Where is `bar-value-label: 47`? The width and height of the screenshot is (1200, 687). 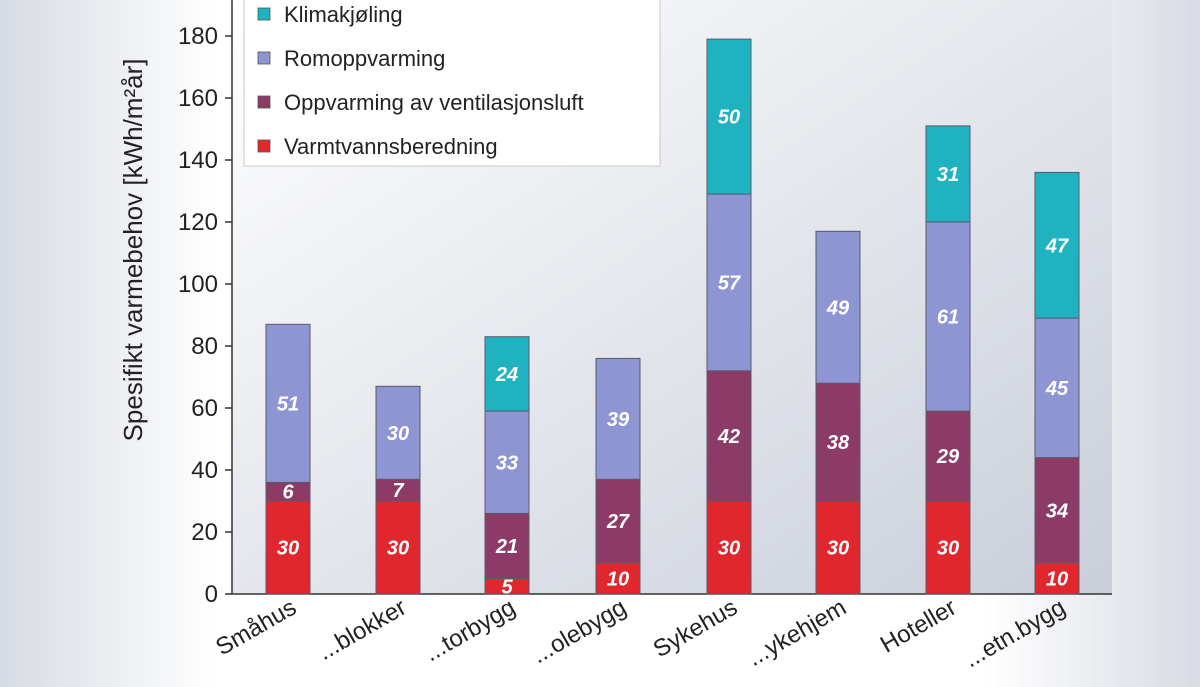
bar-value-label: 47 is located at coordinates (1057, 246).